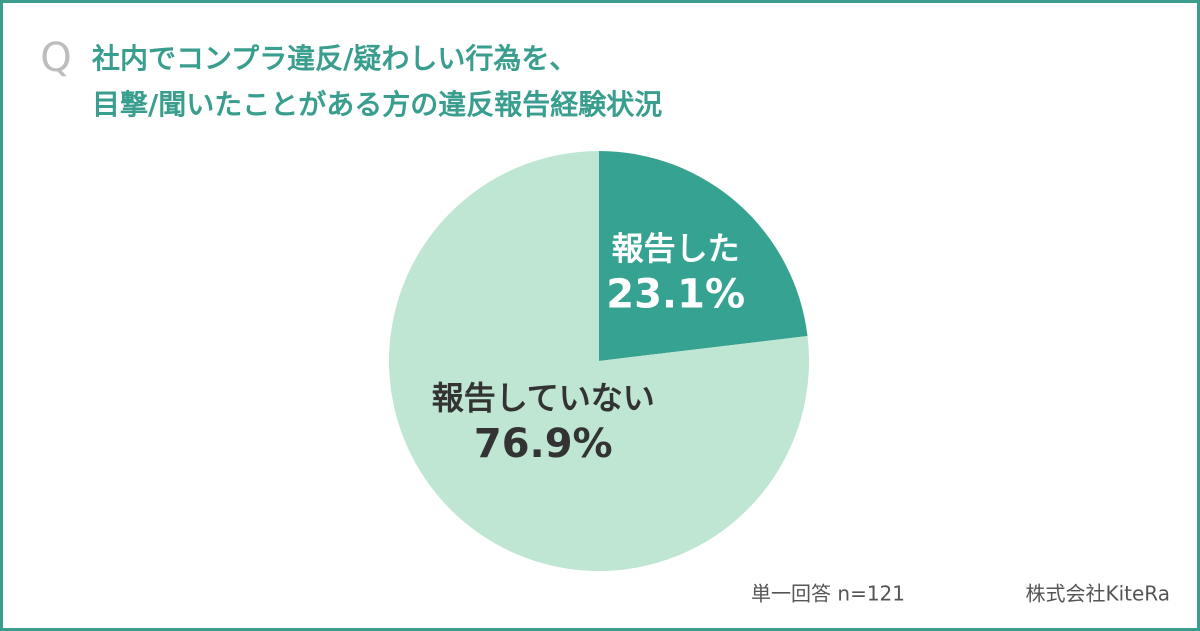 This screenshot has height=631, width=1200. Describe the element at coordinates (676, 249) in the screenshot. I see `slice-label: 報告した` at that location.